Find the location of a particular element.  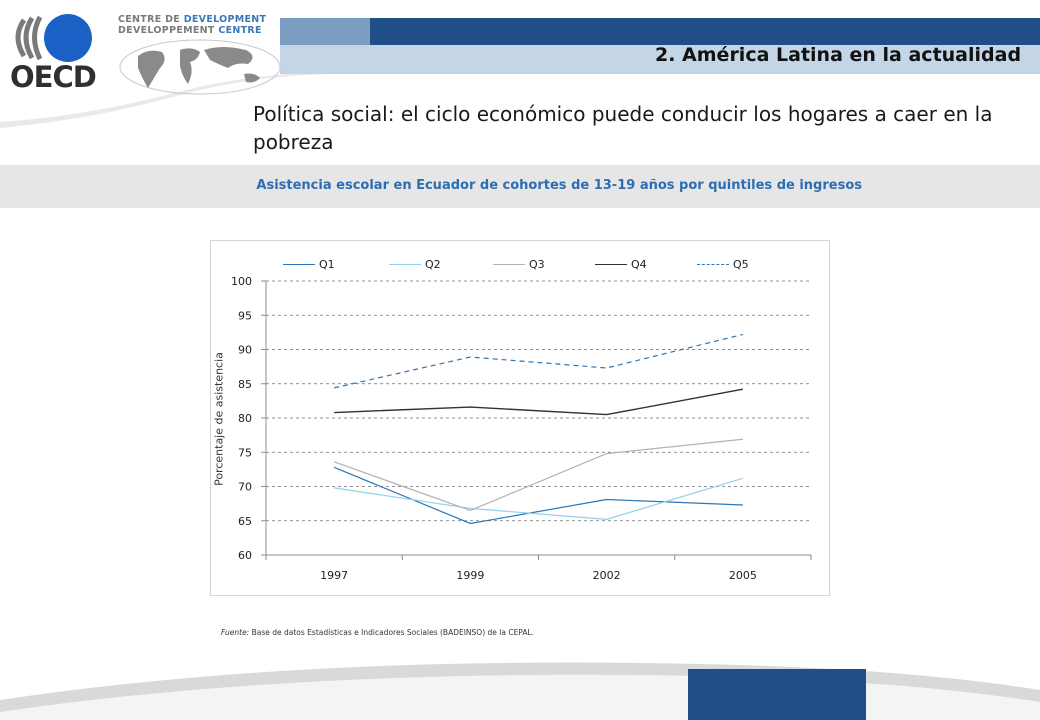

y-tick-label: 90 is located at coordinates (245, 350).